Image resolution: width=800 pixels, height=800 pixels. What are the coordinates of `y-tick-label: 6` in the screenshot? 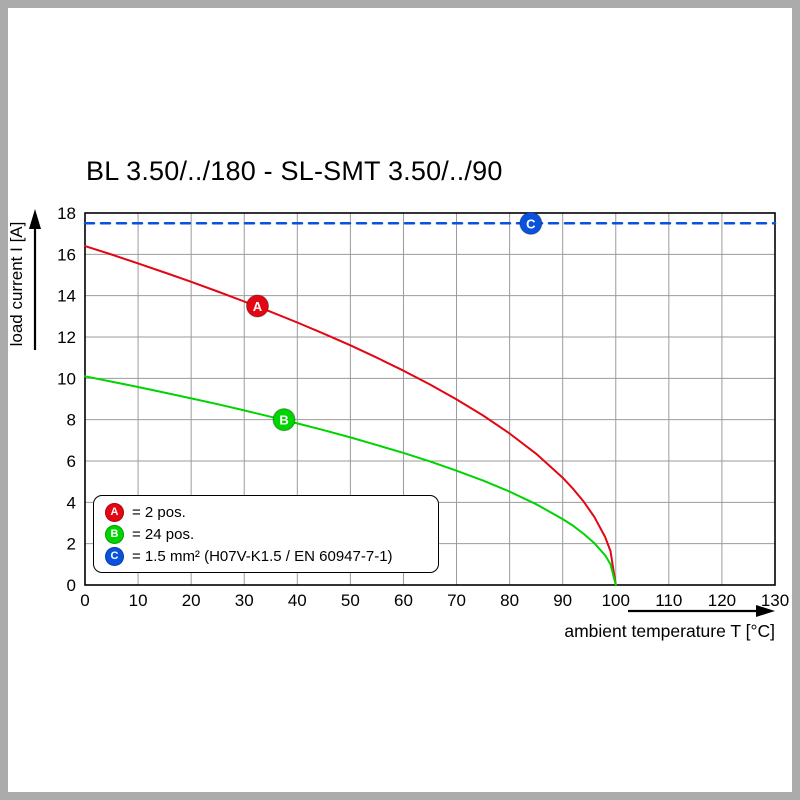 It's located at (71, 461).